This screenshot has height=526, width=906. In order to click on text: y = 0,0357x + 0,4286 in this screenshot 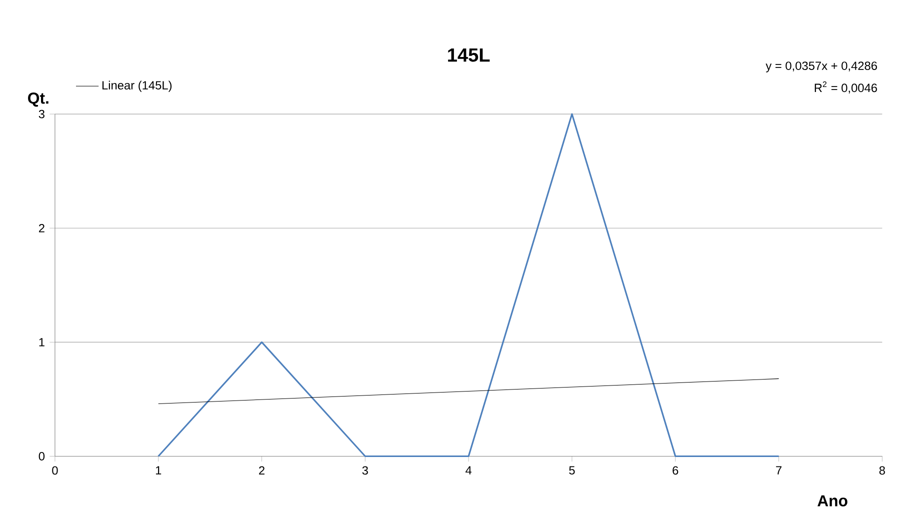, I will do `click(821, 67)`.